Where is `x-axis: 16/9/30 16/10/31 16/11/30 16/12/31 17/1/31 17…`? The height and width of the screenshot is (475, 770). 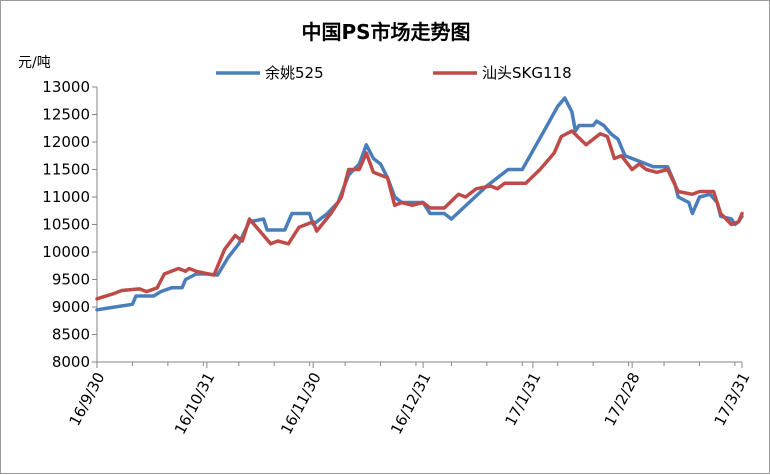
x-axis: 16/9/30 16/10/31 16/11/30 16/12/31 17/1/31 17… is located at coordinates (409, 399).